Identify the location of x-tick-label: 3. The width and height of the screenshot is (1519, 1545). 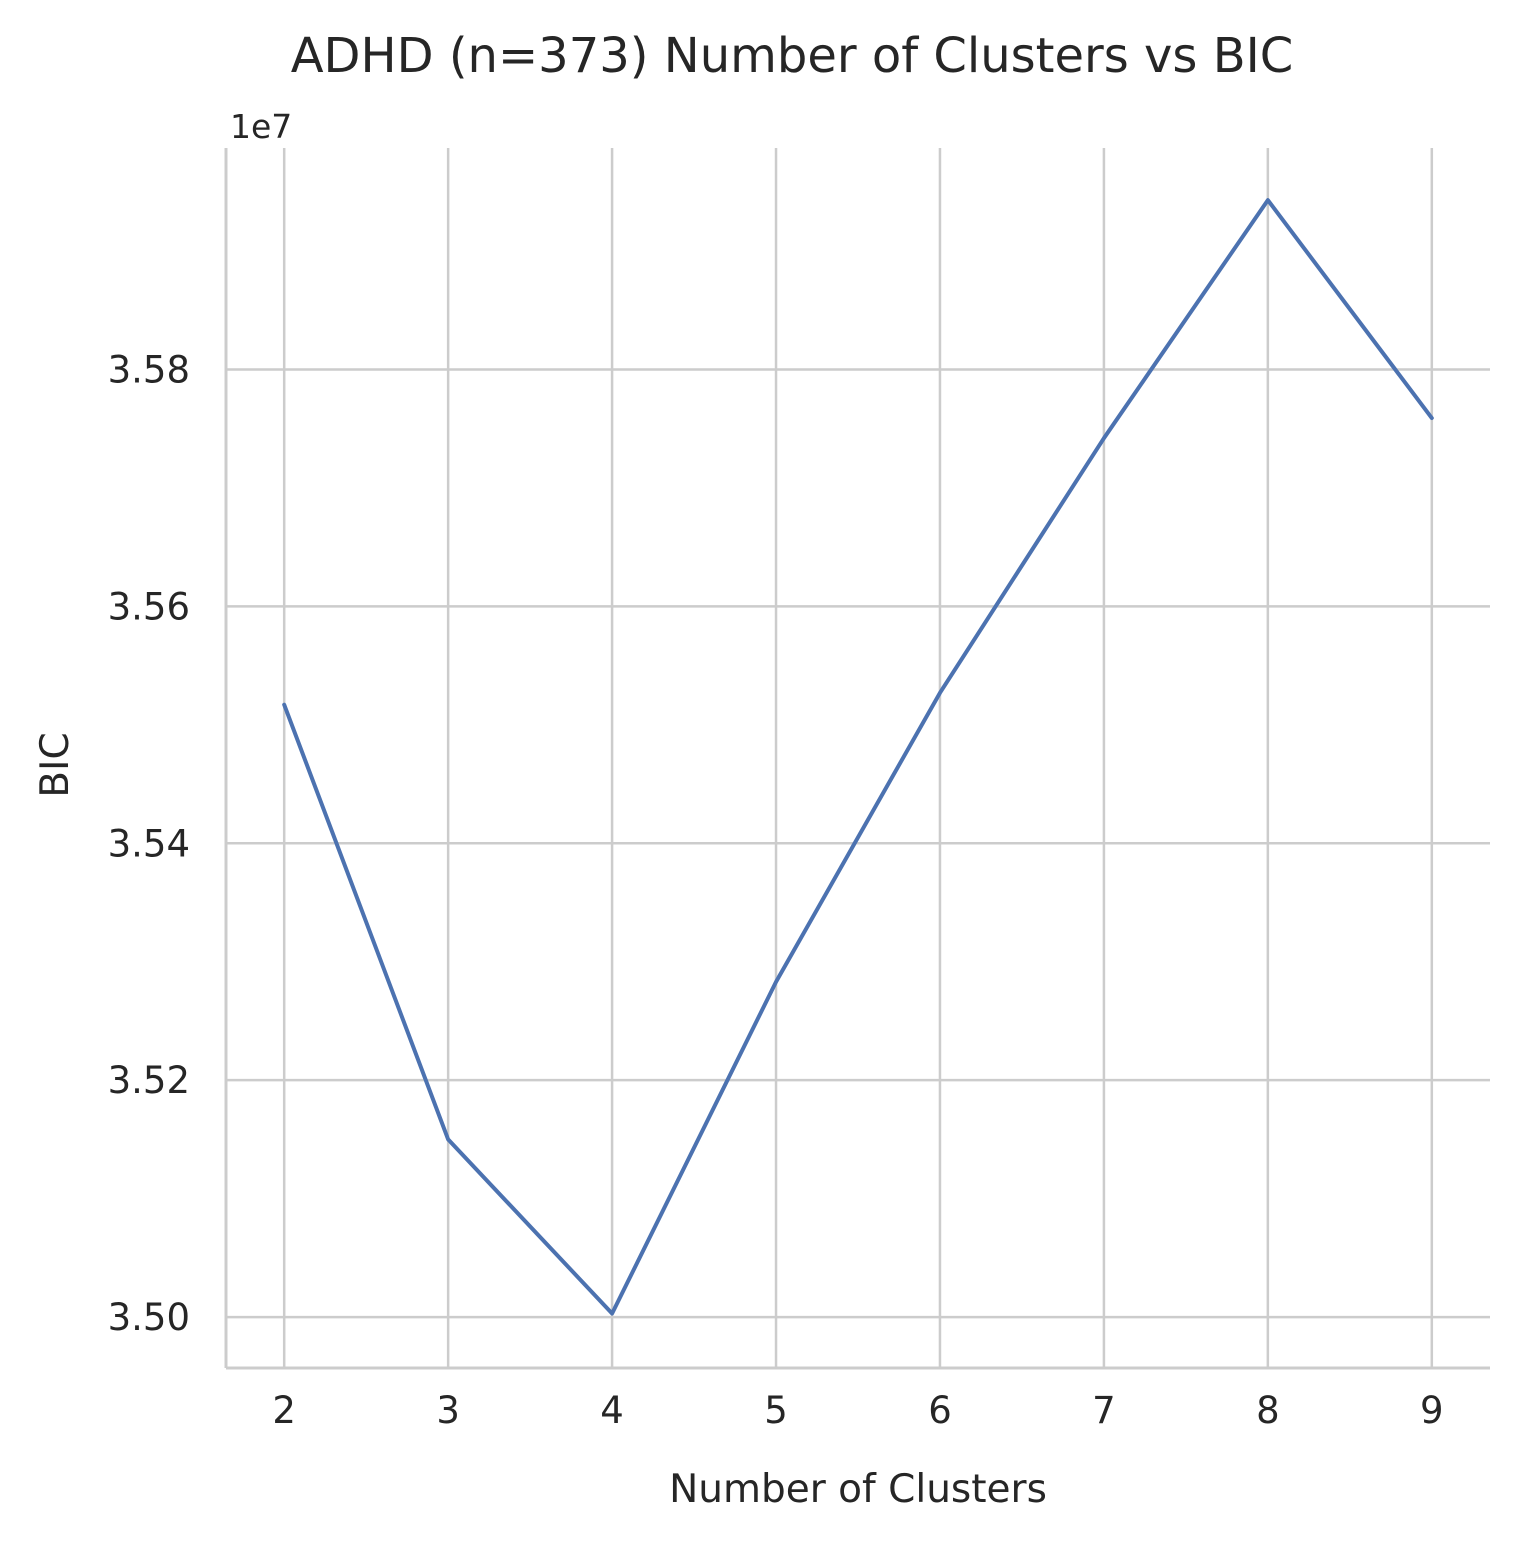
(448, 1410).